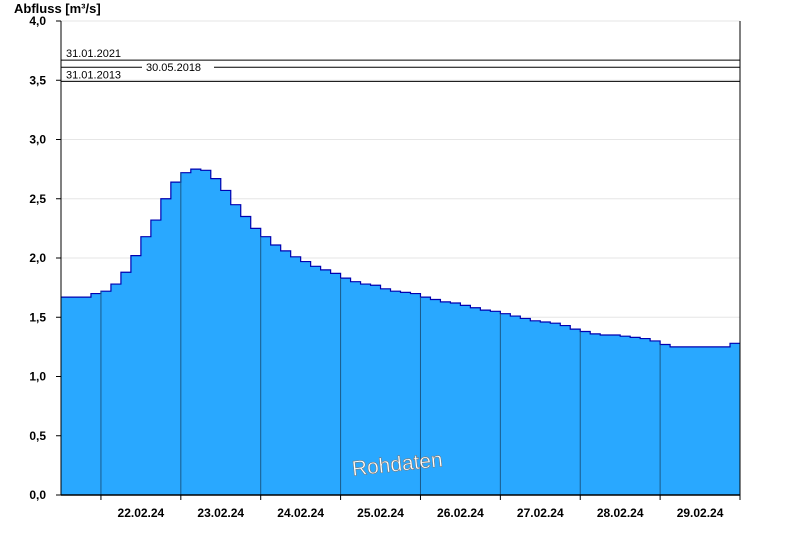 The width and height of the screenshot is (800, 550). What do you see at coordinates (700, 513) in the screenshot?
I see `x-tick-label: 29.02.24` at bounding box center [700, 513].